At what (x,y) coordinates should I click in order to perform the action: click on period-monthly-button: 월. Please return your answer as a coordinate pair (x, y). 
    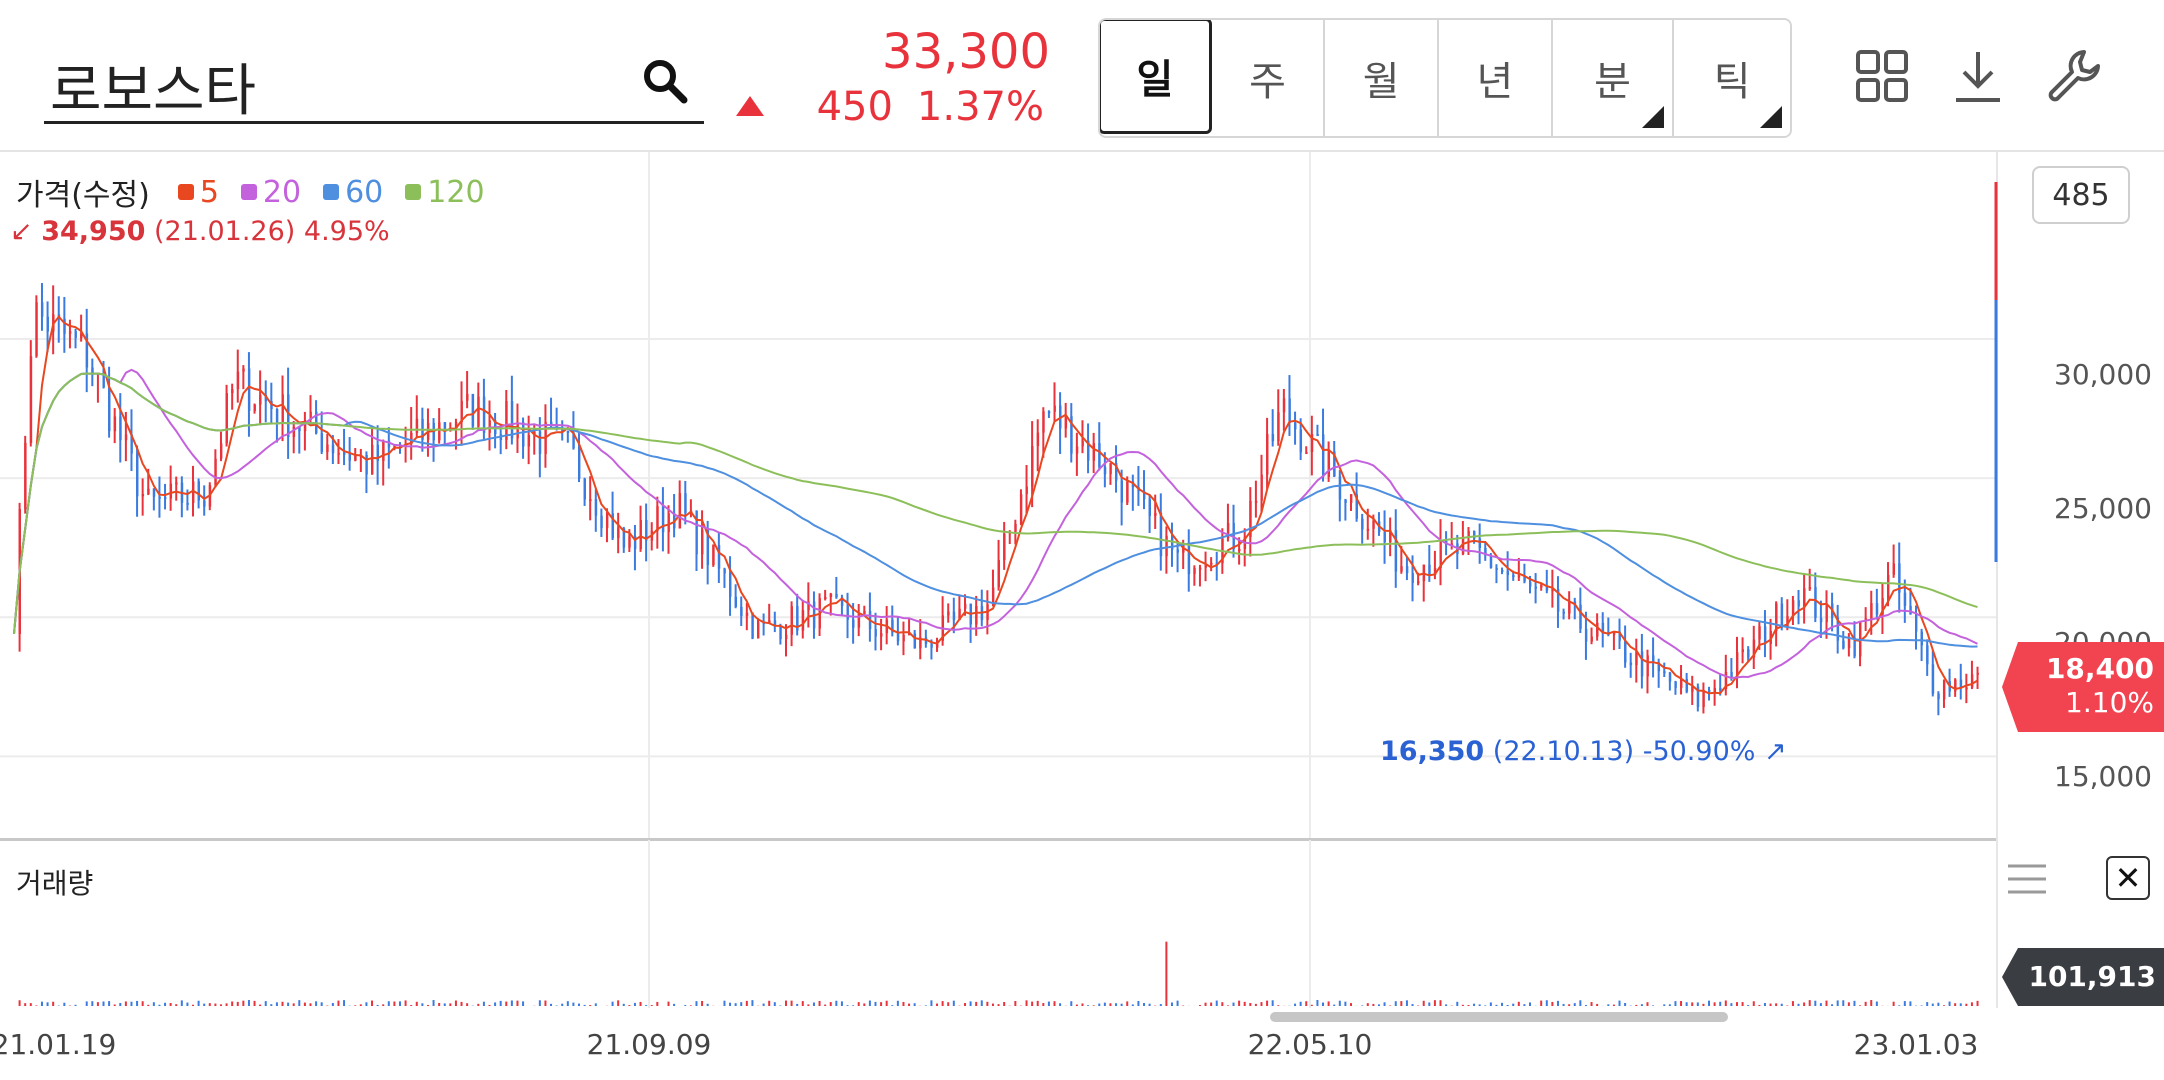
    Looking at the image, I should click on (1382, 78).